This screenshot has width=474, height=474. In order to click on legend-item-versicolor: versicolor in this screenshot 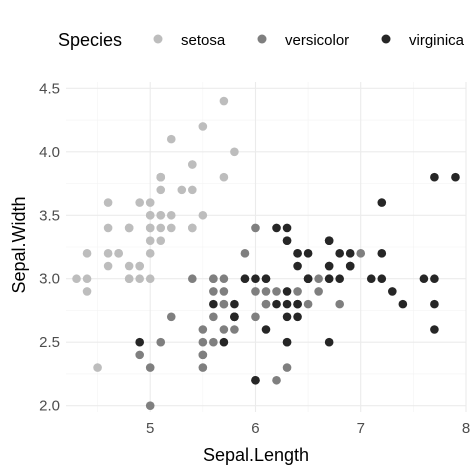, I will do `click(303, 40)`.